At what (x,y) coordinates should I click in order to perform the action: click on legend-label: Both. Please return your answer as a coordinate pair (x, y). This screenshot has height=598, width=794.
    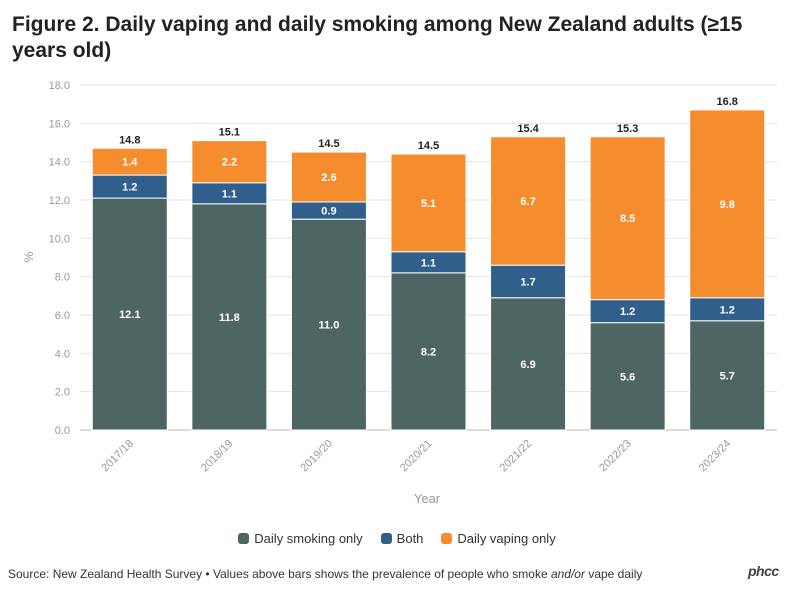
    Looking at the image, I should click on (410, 538).